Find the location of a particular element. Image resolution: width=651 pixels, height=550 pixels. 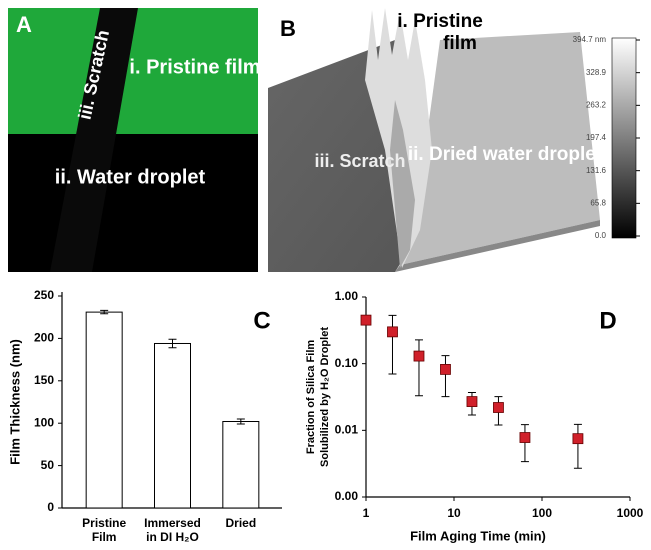

colorbar-ticks: 394.7 nm 328.9 263.2 197.4 131.6 65.8 0.0 is located at coordinates (606, 137).